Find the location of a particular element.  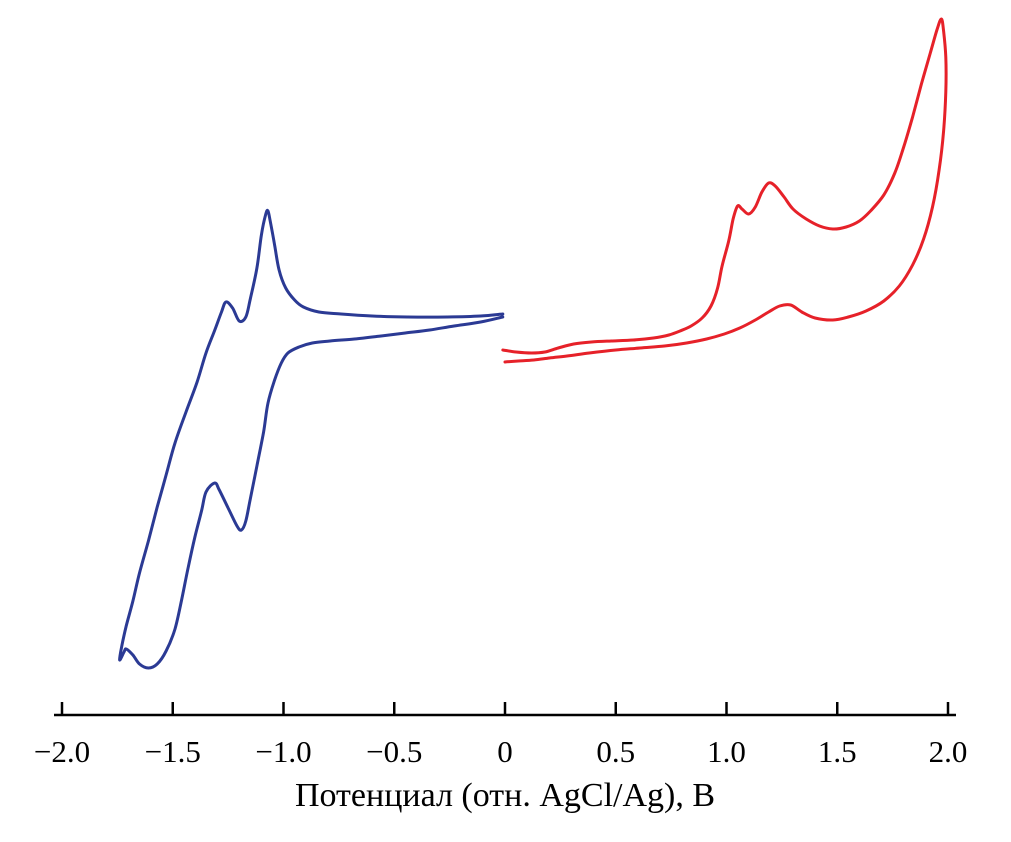

x-tick-label: −0.5 is located at coordinates (394, 751).